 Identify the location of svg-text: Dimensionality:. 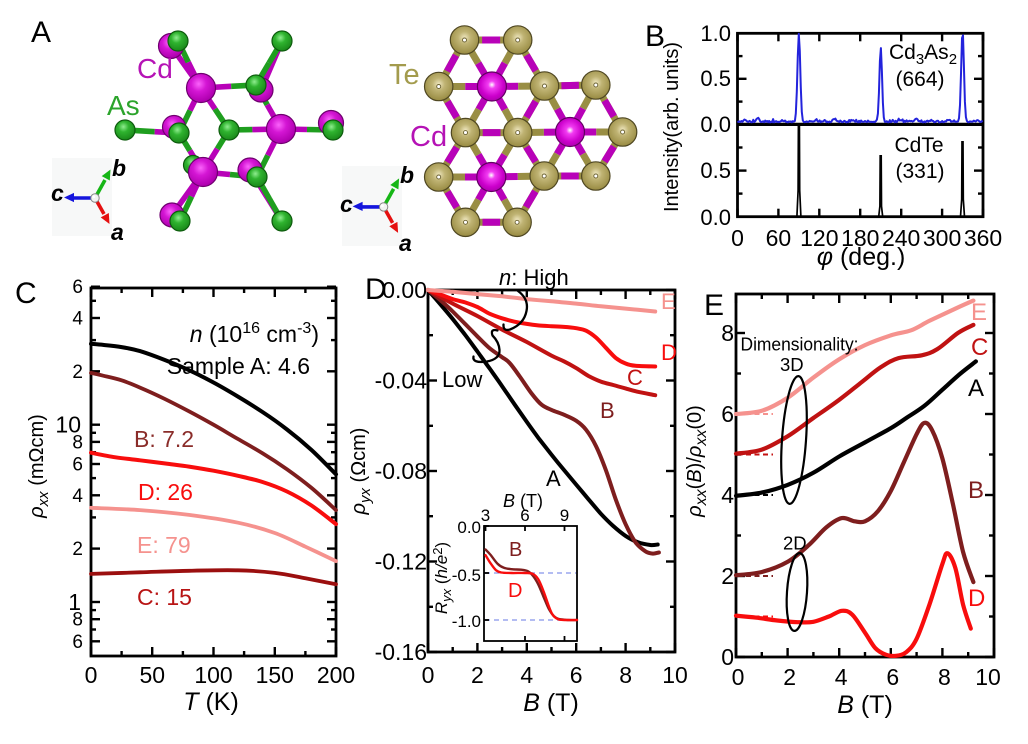
(800, 344).